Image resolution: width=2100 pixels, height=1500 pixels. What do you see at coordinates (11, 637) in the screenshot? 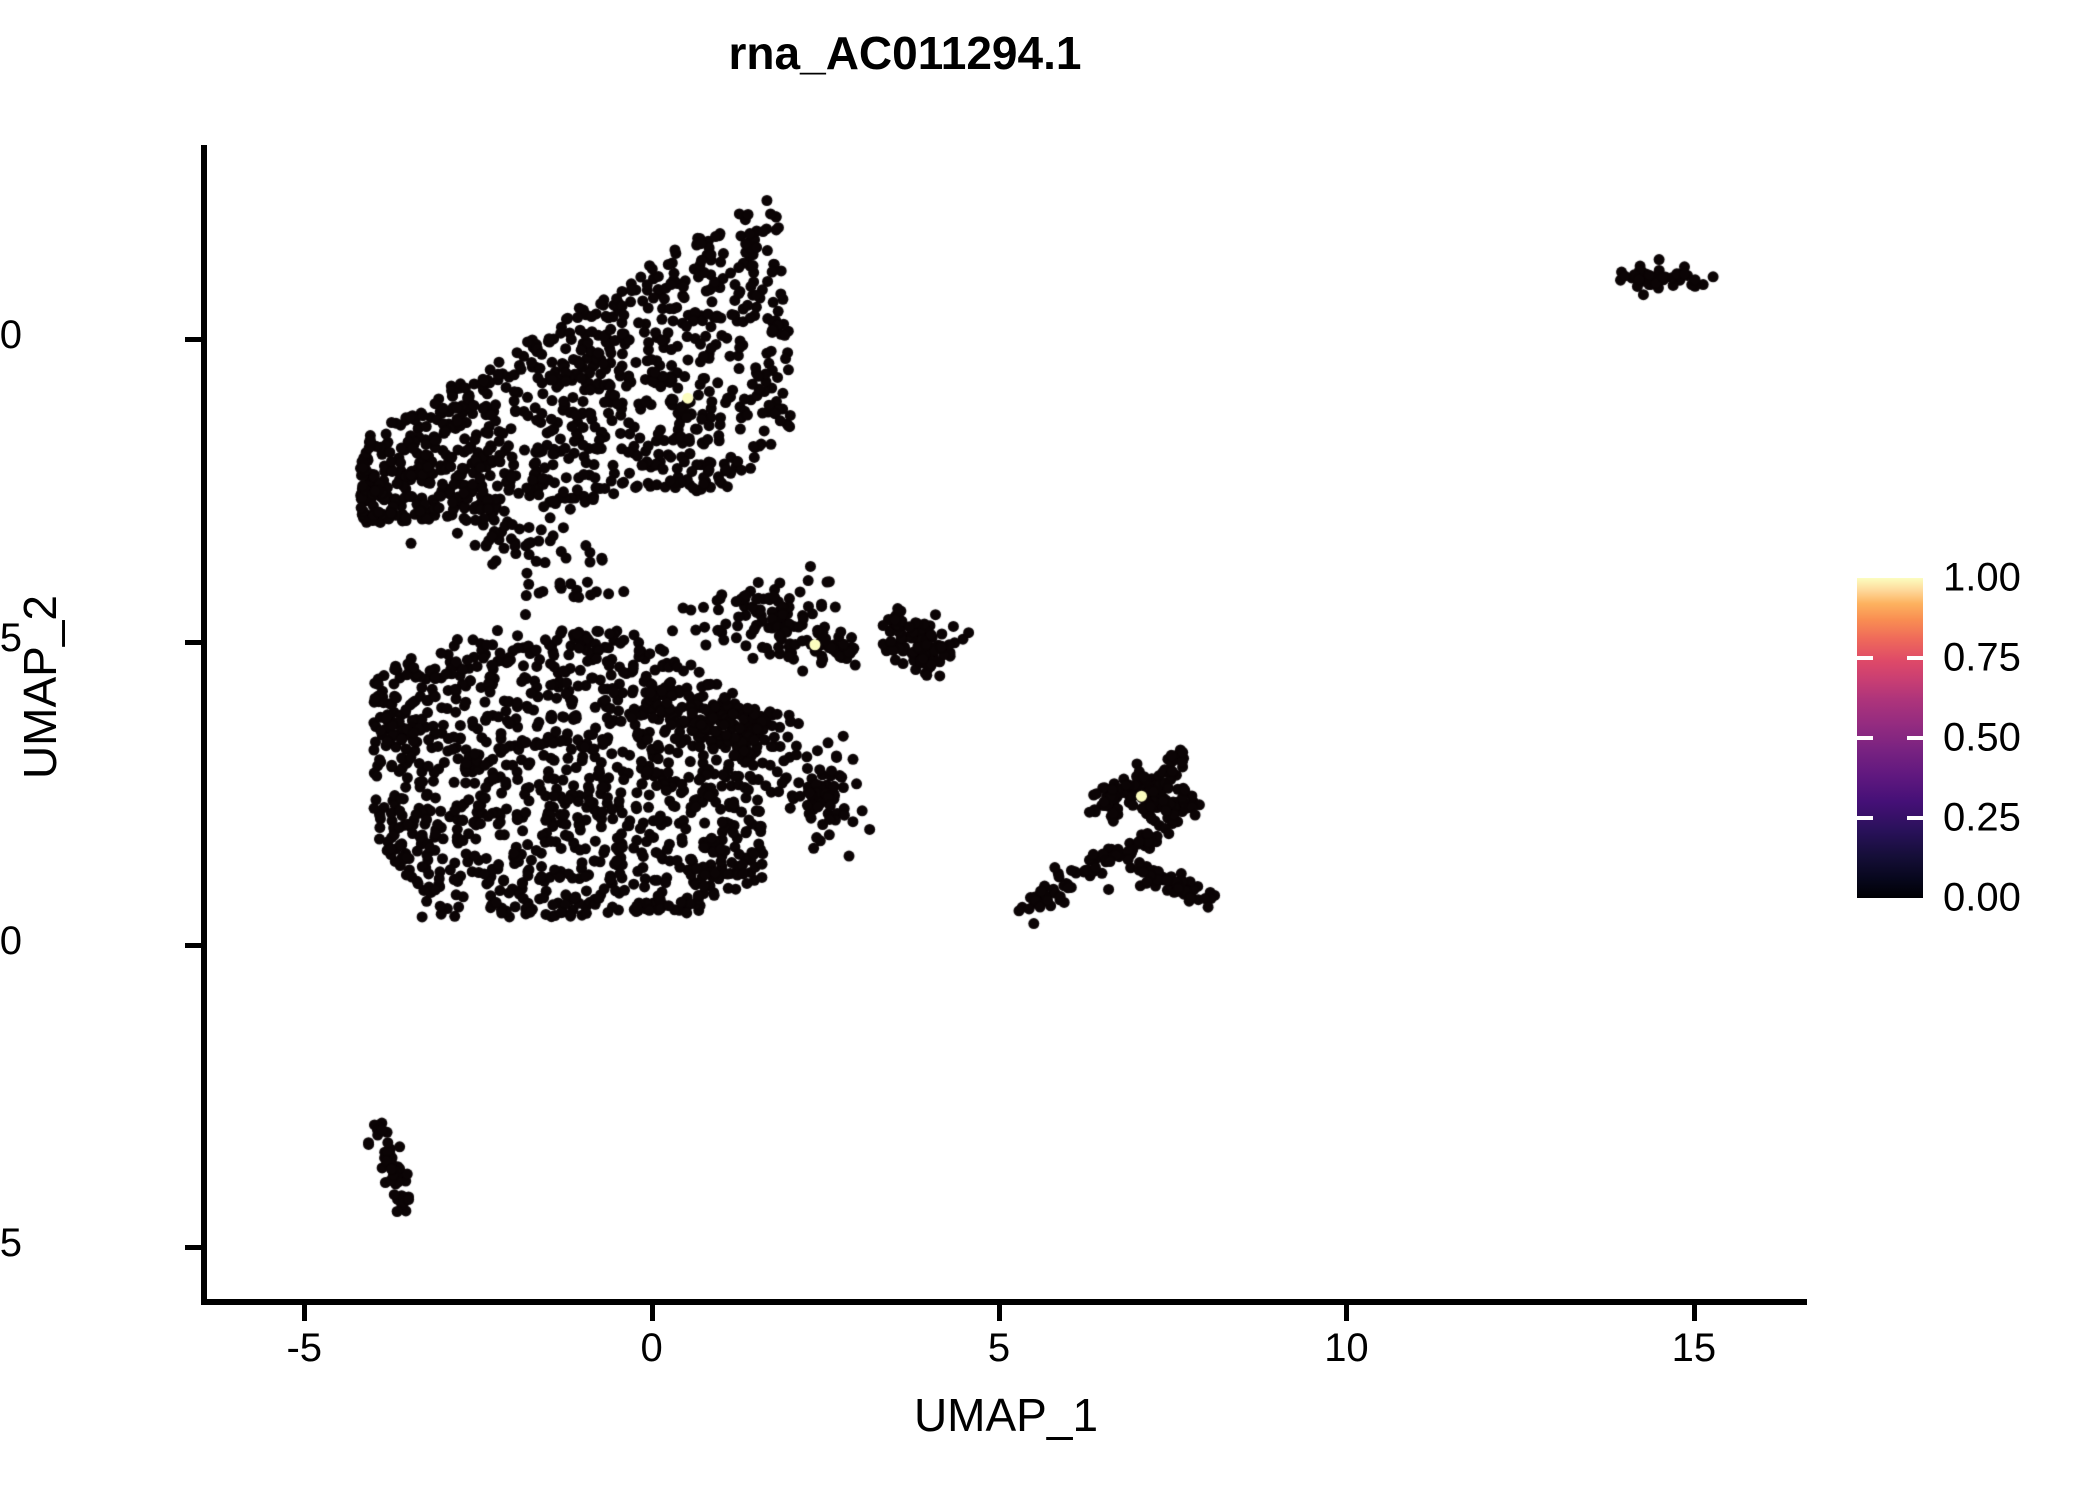
I see `y-tick-label: 5` at bounding box center [11, 637].